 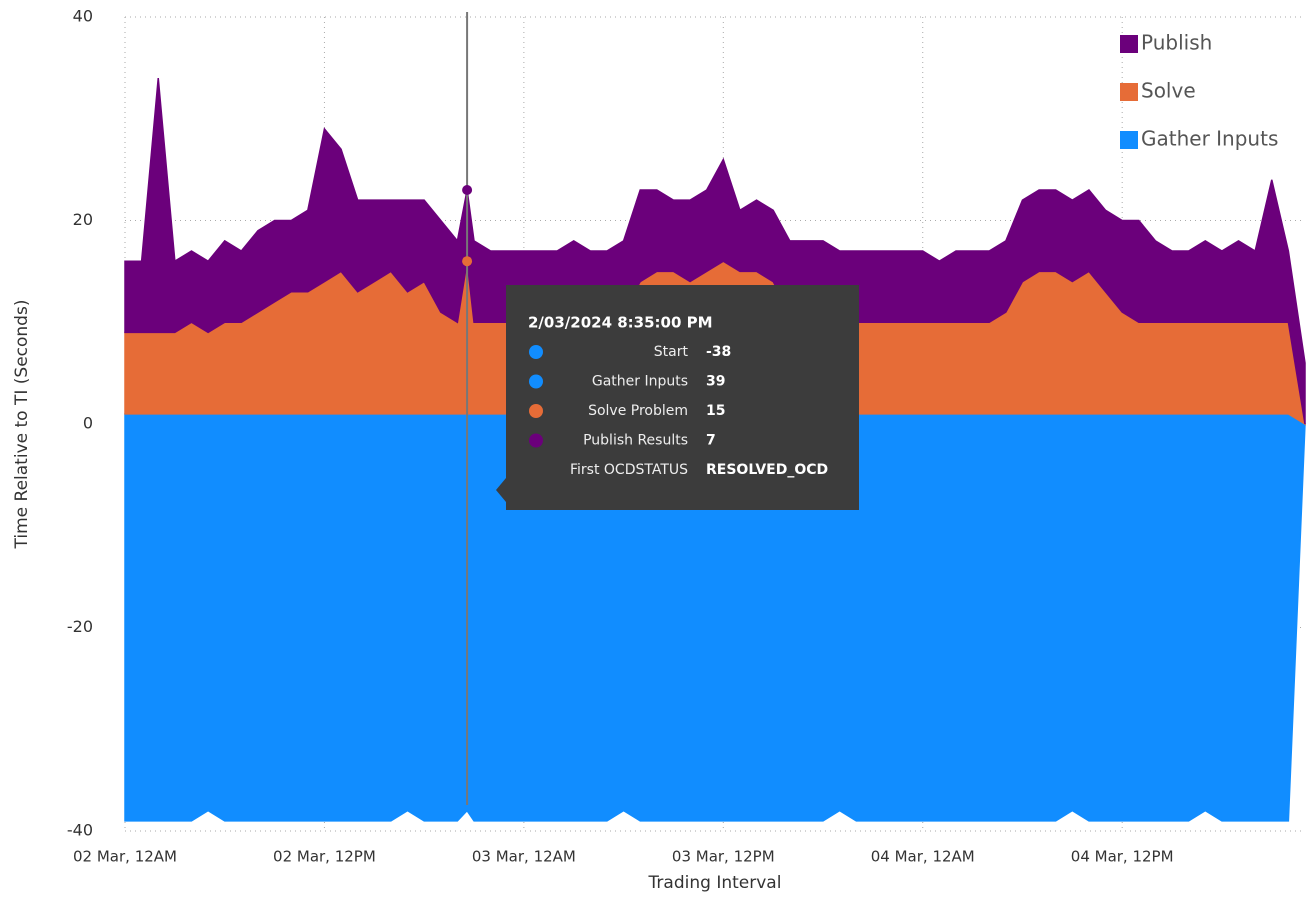 I want to click on tooltip-label: Gather Inputs, so click(x=640, y=382).